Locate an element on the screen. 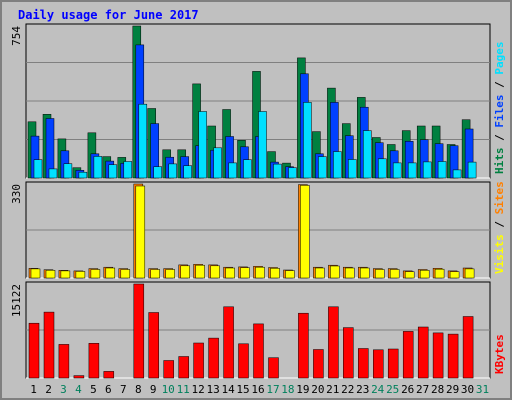  x-tick-label-day-12: 12 is located at coordinates (197, 389).